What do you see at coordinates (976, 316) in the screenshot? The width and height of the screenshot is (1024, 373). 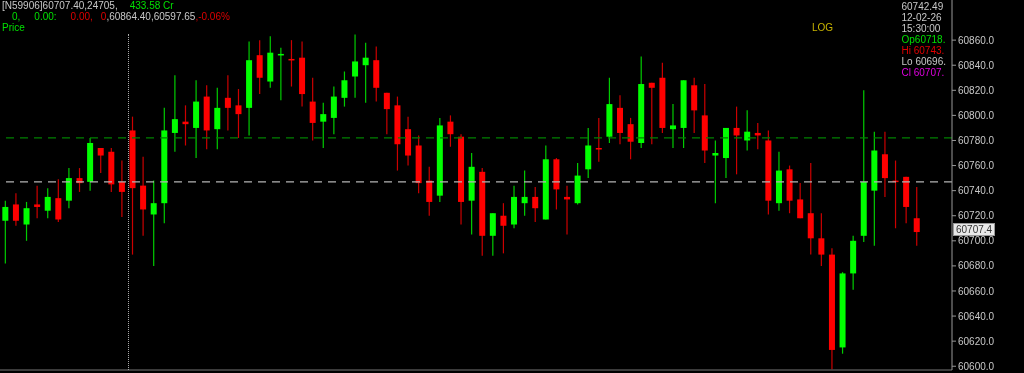 I see `y-tick-label: 60640.0` at bounding box center [976, 316].